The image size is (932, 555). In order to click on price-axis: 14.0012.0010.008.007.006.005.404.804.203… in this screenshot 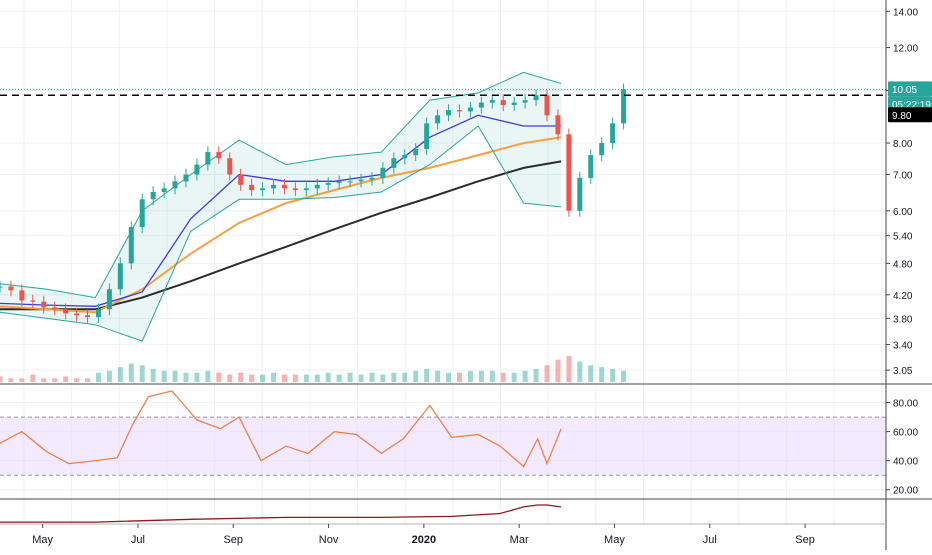, I will do `click(902, 252)`.